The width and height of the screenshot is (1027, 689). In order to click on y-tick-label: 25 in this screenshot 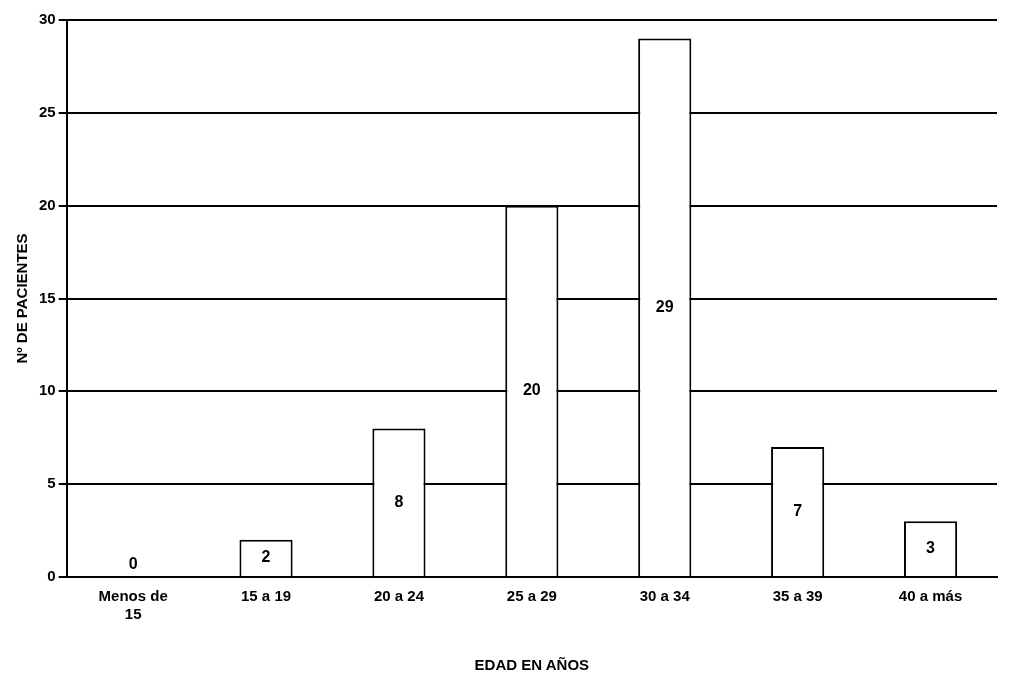, I will do `click(47, 111)`.